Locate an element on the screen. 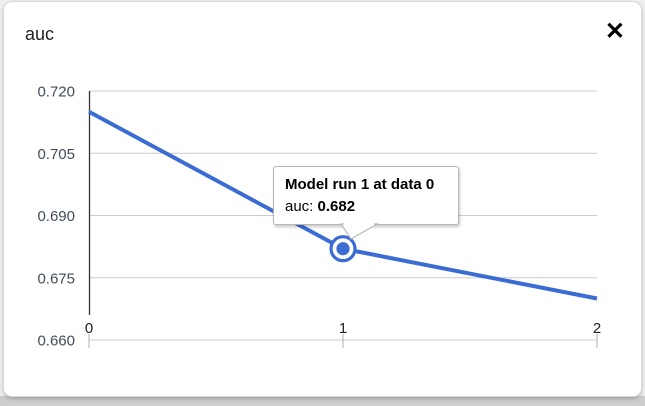 The width and height of the screenshot is (645, 406). x-axis-tick-label: 0 is located at coordinates (89, 328).